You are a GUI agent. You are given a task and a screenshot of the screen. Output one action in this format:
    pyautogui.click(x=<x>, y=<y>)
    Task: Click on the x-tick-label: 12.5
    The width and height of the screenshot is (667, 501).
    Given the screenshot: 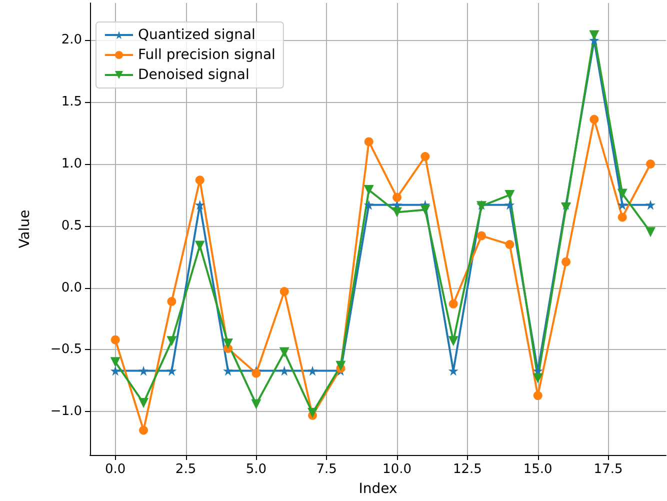 What is the action you would take?
    pyautogui.click(x=467, y=469)
    